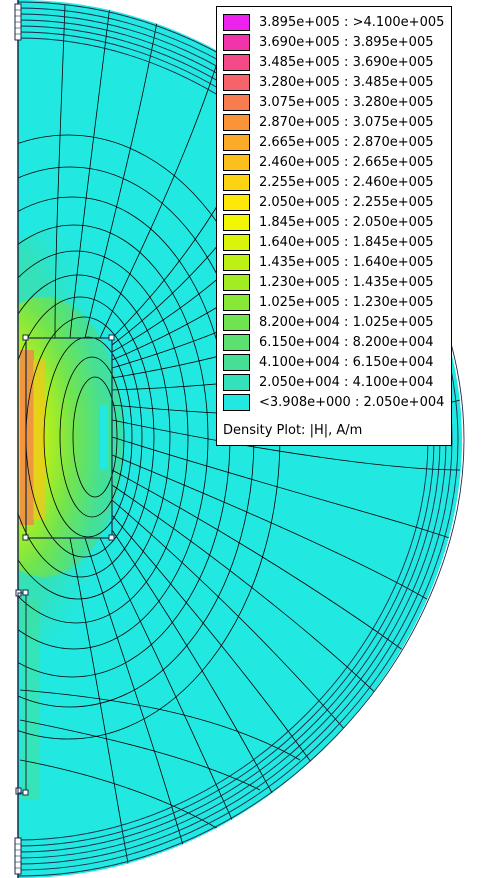  I want to click on legend-label: 2.050e+005 : 2.255e+005, so click(346, 202).